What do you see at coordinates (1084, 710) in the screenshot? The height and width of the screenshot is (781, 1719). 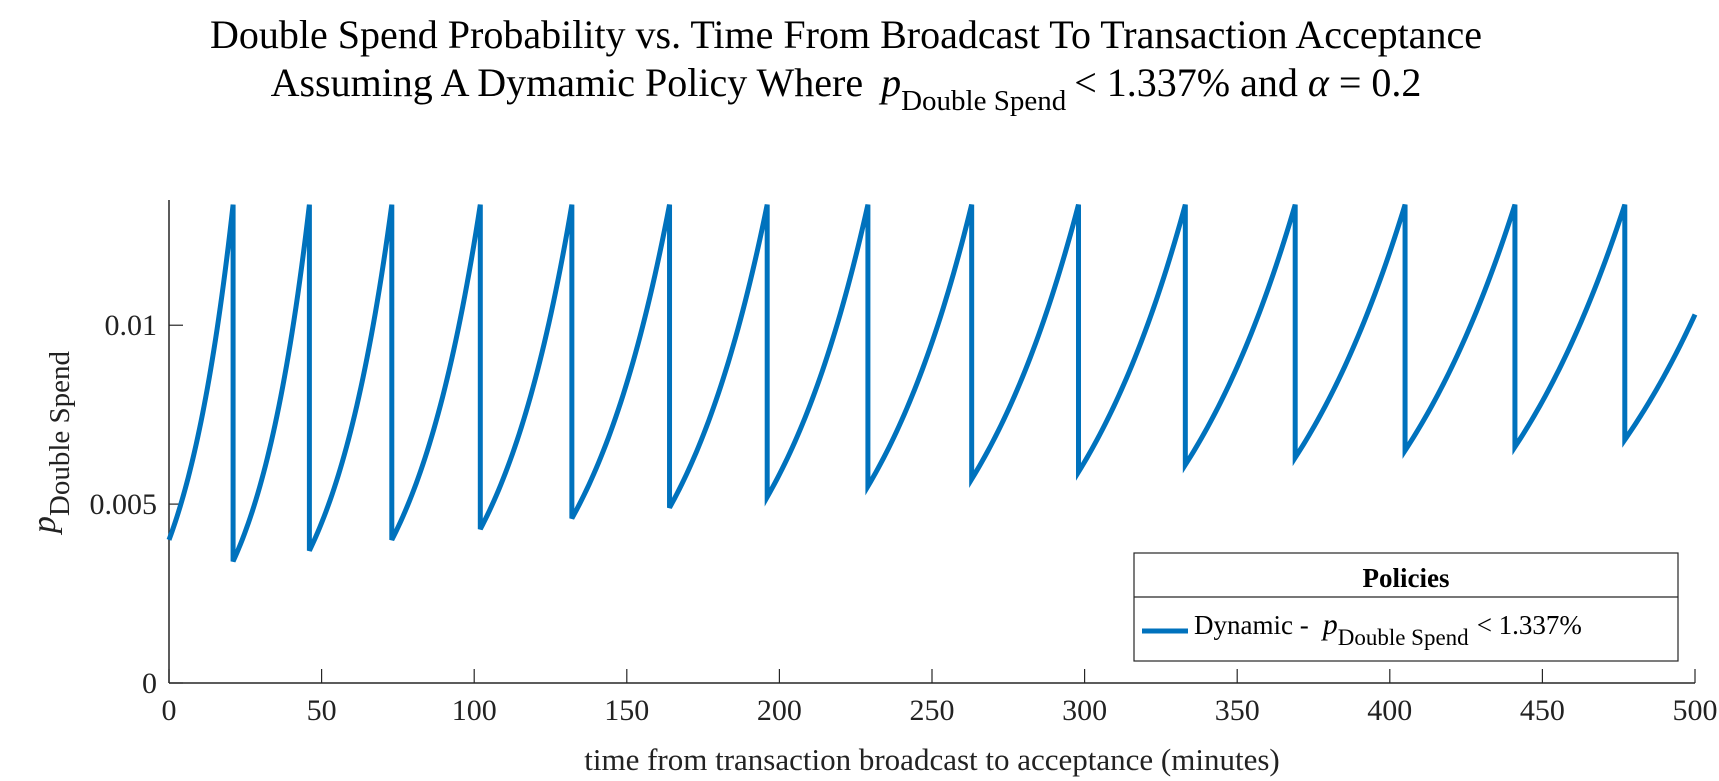 I see `x-tick-label: 300` at bounding box center [1084, 710].